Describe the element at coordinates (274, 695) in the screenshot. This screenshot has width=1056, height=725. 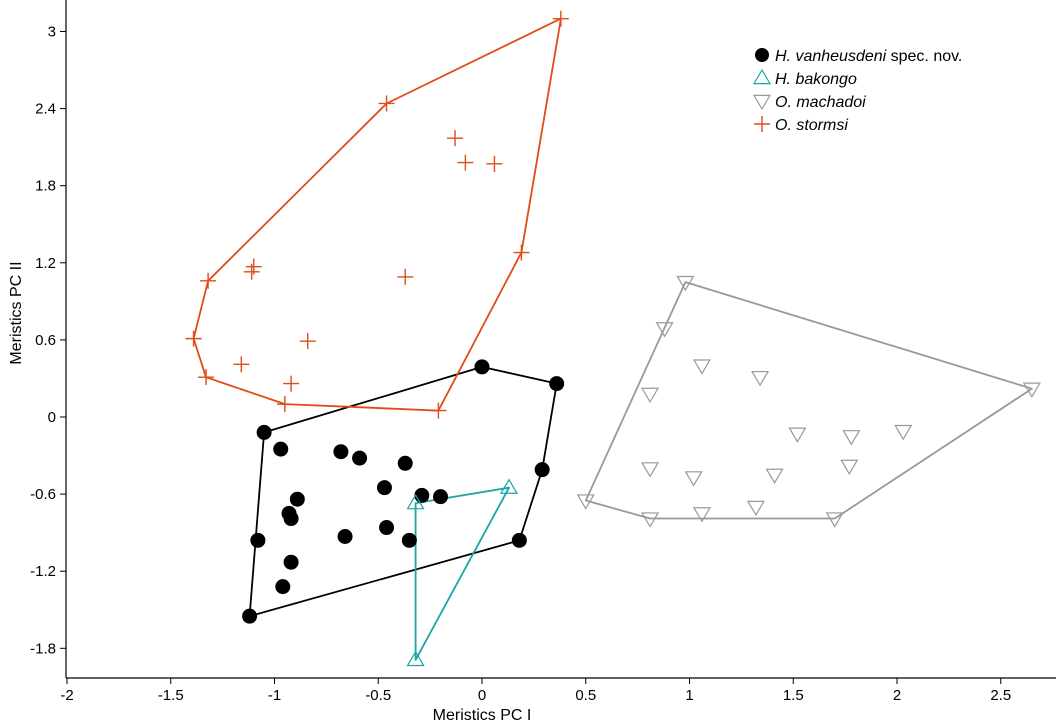
I see `x-tick-label: -1` at that location.